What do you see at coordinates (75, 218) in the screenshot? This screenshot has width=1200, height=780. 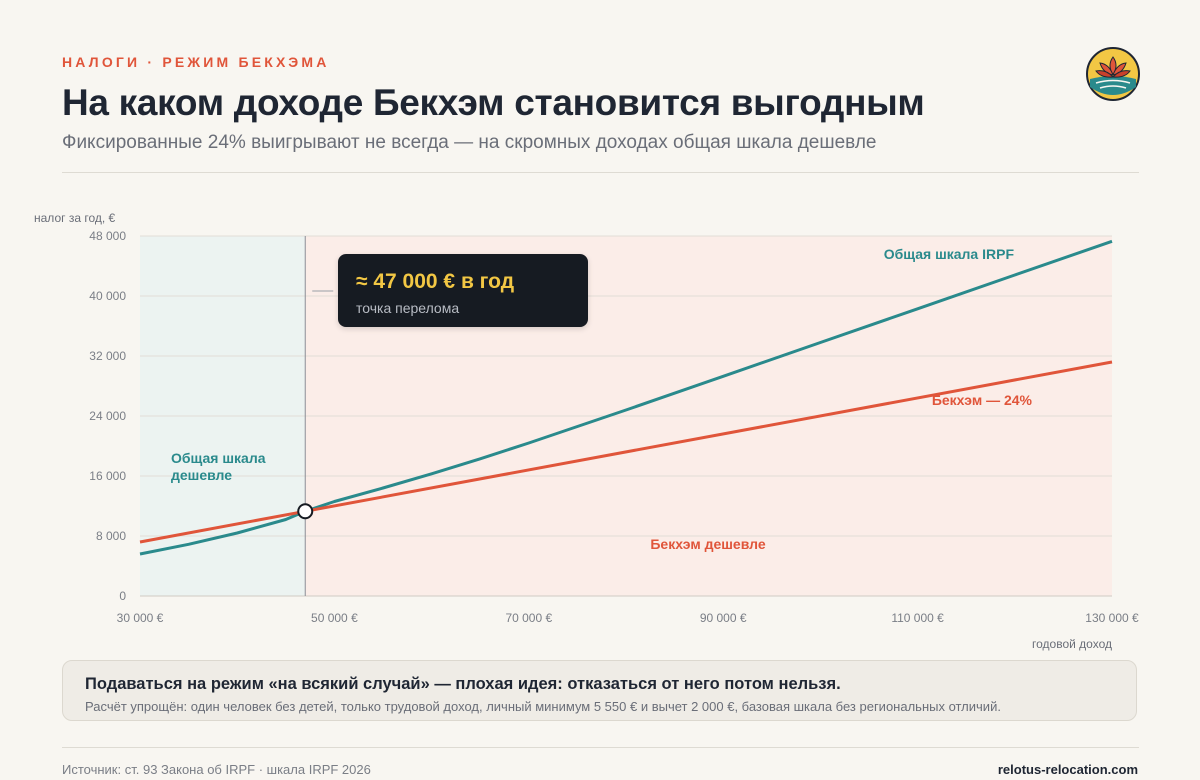 I see `y-axis-label: налог за год, €` at bounding box center [75, 218].